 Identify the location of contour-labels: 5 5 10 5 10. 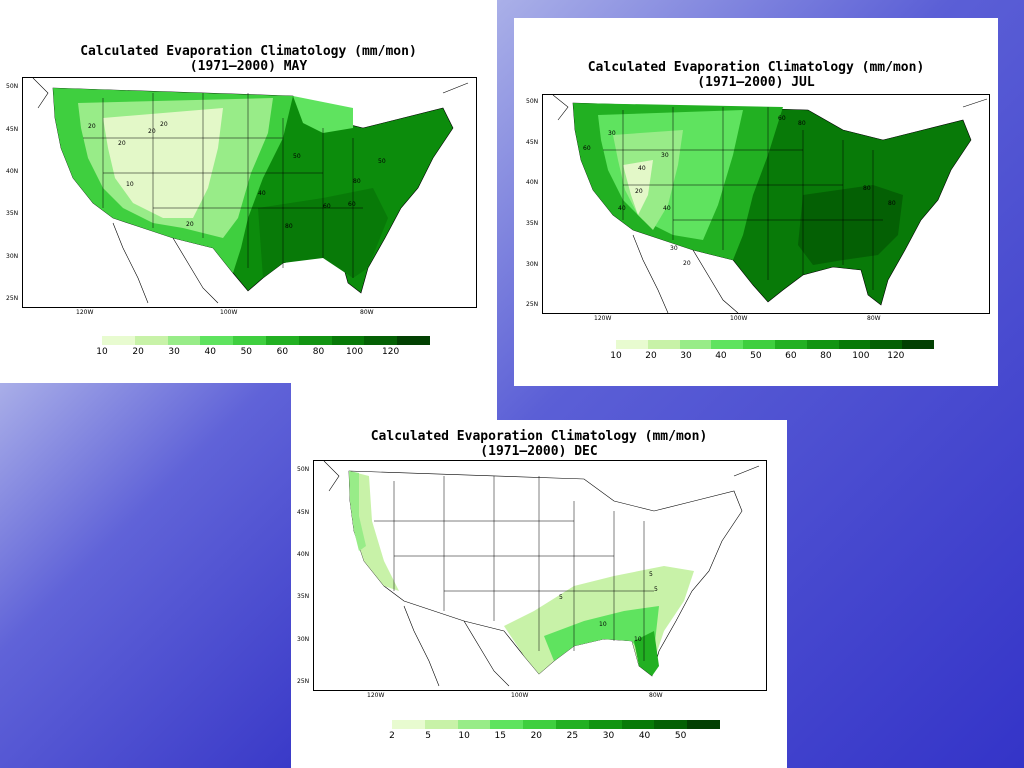
(608, 607).